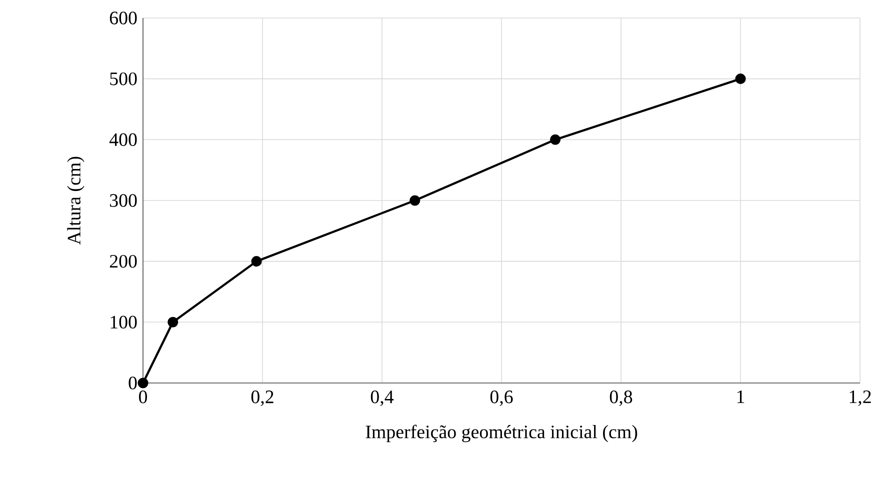  I want to click on y-tick-label: 0, so click(132, 383).